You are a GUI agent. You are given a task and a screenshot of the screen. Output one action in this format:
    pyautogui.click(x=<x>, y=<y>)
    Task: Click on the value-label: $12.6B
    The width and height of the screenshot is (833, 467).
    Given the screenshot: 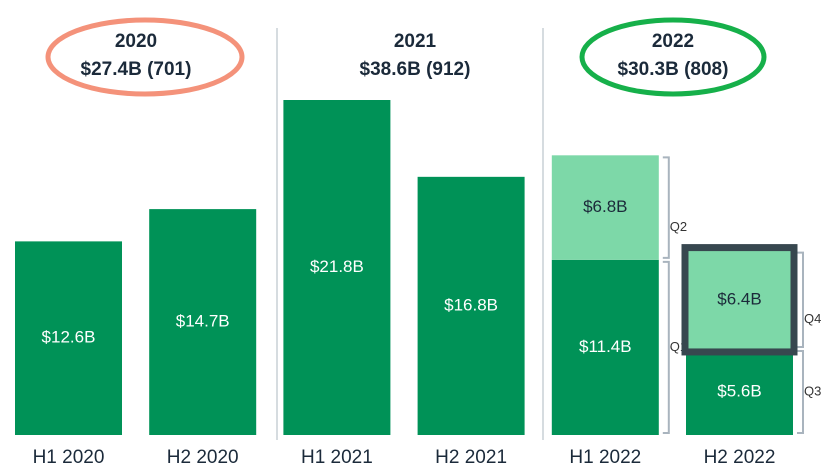 What is the action you would take?
    pyautogui.click(x=69, y=337)
    